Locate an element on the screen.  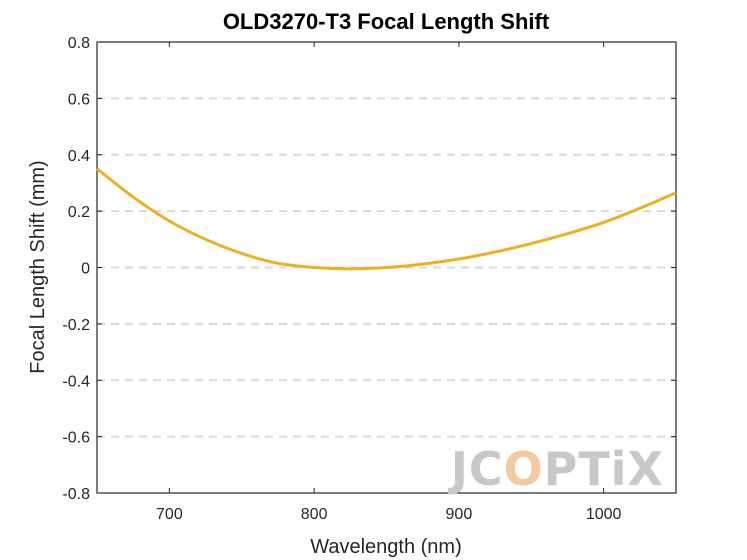
series-line is located at coordinates (386, 219).